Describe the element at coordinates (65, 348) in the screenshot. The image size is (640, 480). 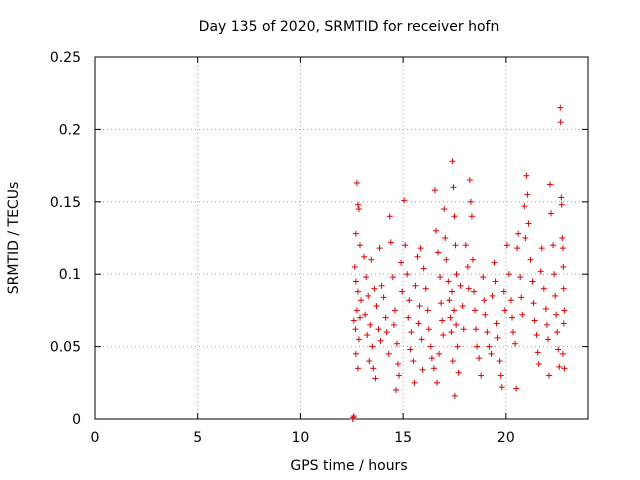
I see `y-tick-label: 0.05` at that location.